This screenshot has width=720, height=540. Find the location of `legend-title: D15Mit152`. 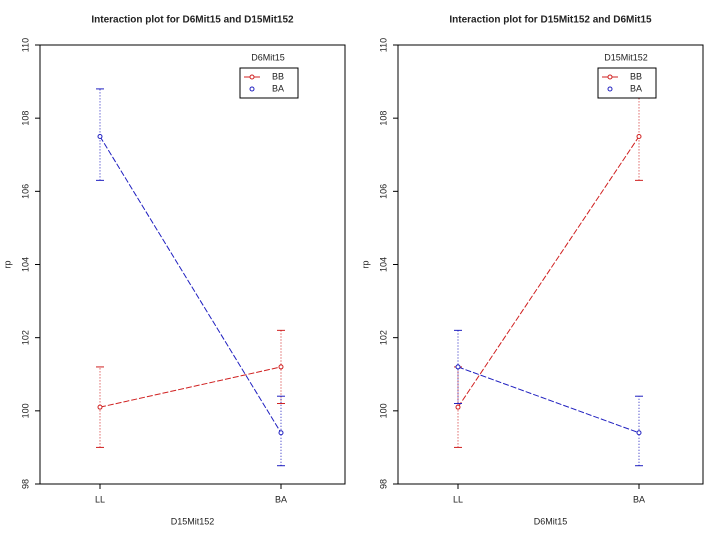

legend-title: D15Mit152 is located at coordinates (626, 57).